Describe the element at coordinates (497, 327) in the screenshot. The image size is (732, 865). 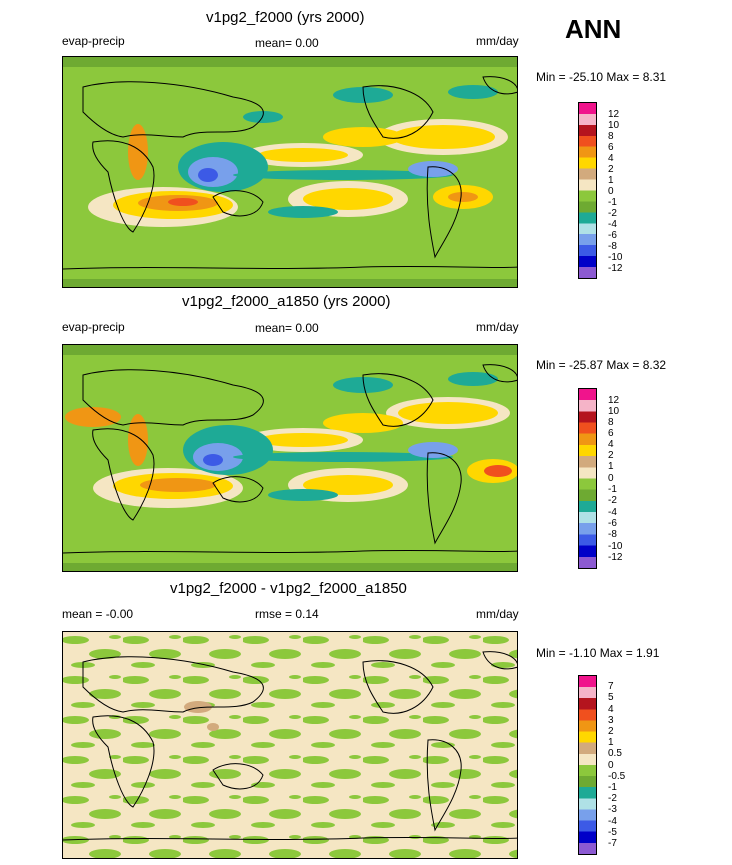
I see `panel-2-units-label: mm/day` at that location.